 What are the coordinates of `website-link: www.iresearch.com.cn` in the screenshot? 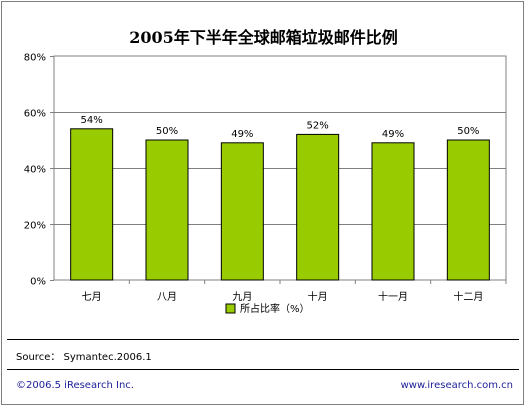 It's located at (456, 385).